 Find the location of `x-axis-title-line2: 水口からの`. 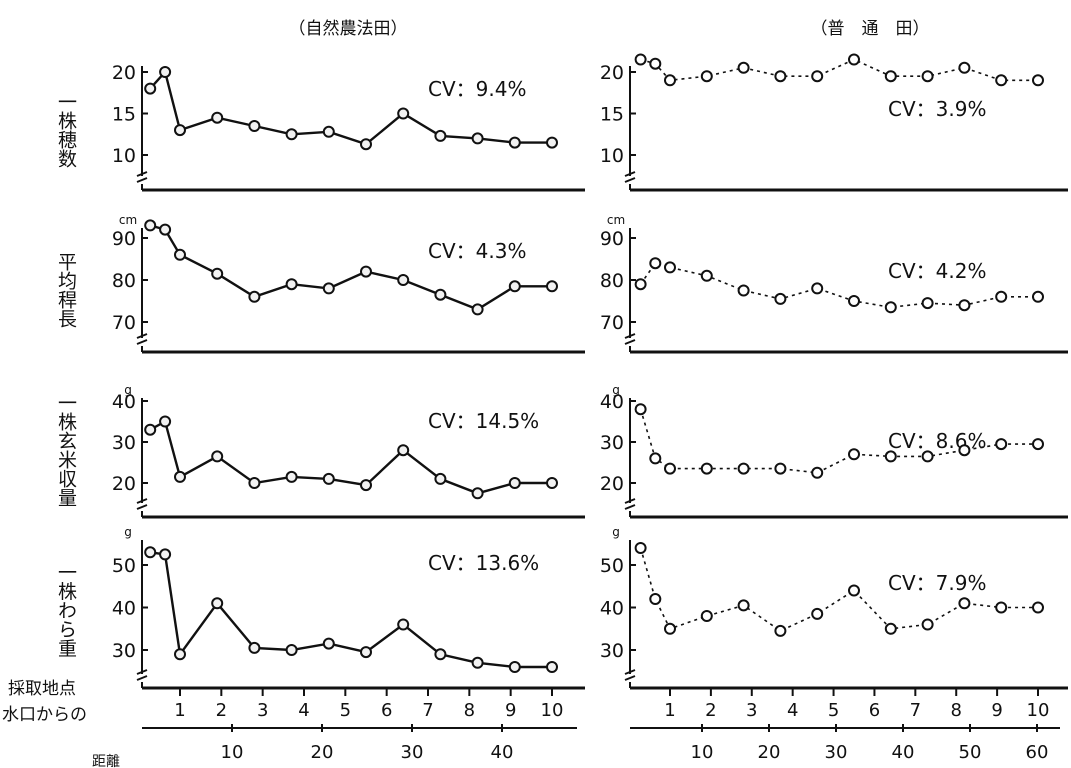

x-axis-title-line2: 水口からの is located at coordinates (44, 715).